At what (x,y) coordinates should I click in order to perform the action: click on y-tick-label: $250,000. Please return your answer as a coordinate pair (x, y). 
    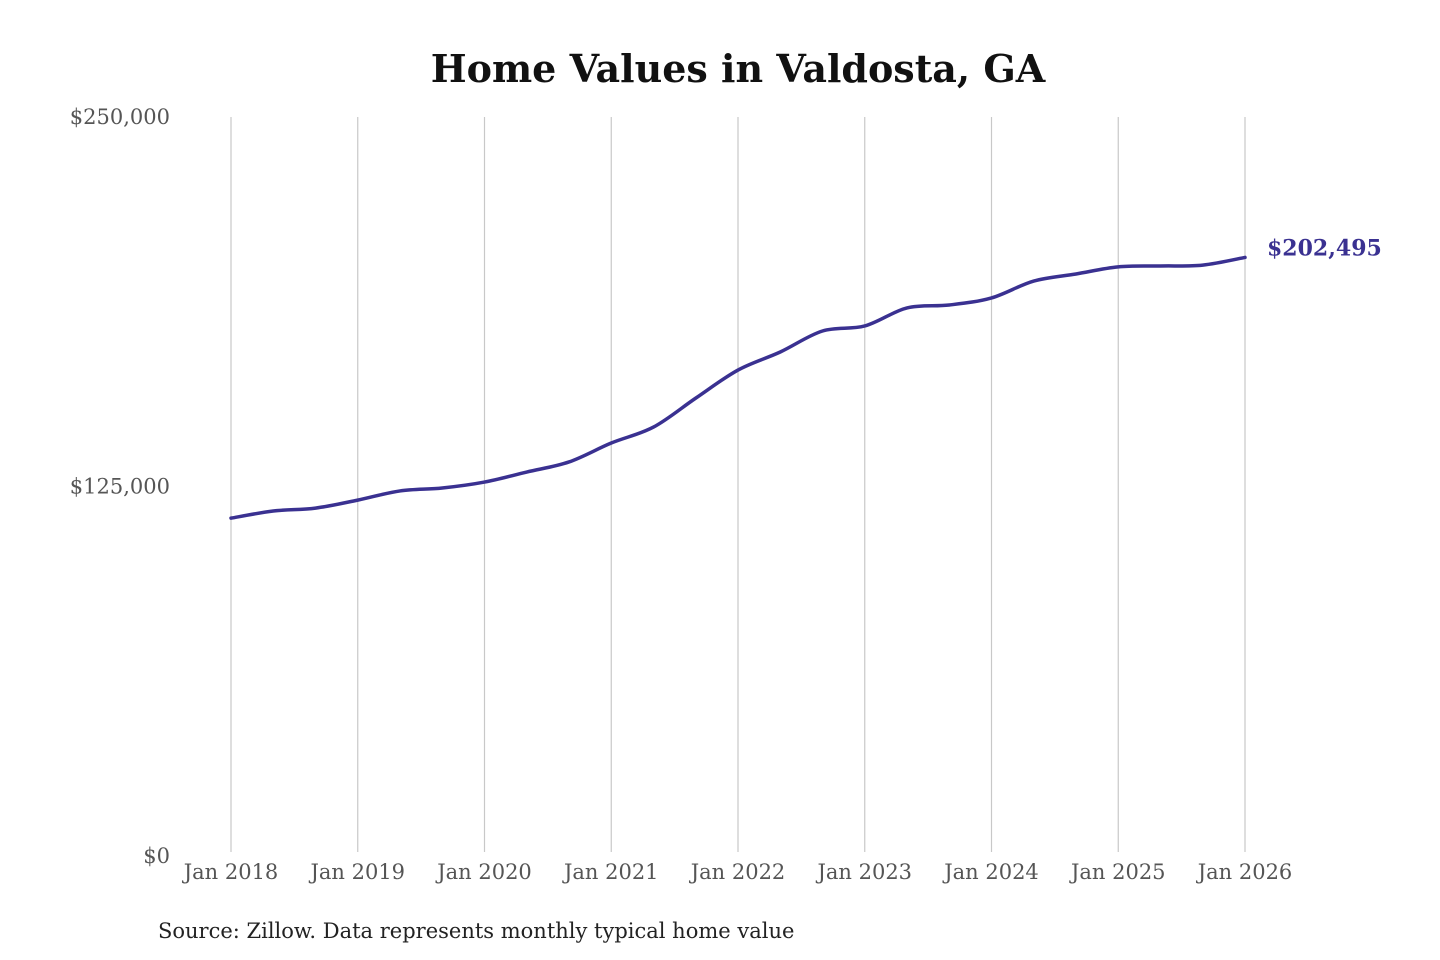
    Looking at the image, I should click on (120, 117).